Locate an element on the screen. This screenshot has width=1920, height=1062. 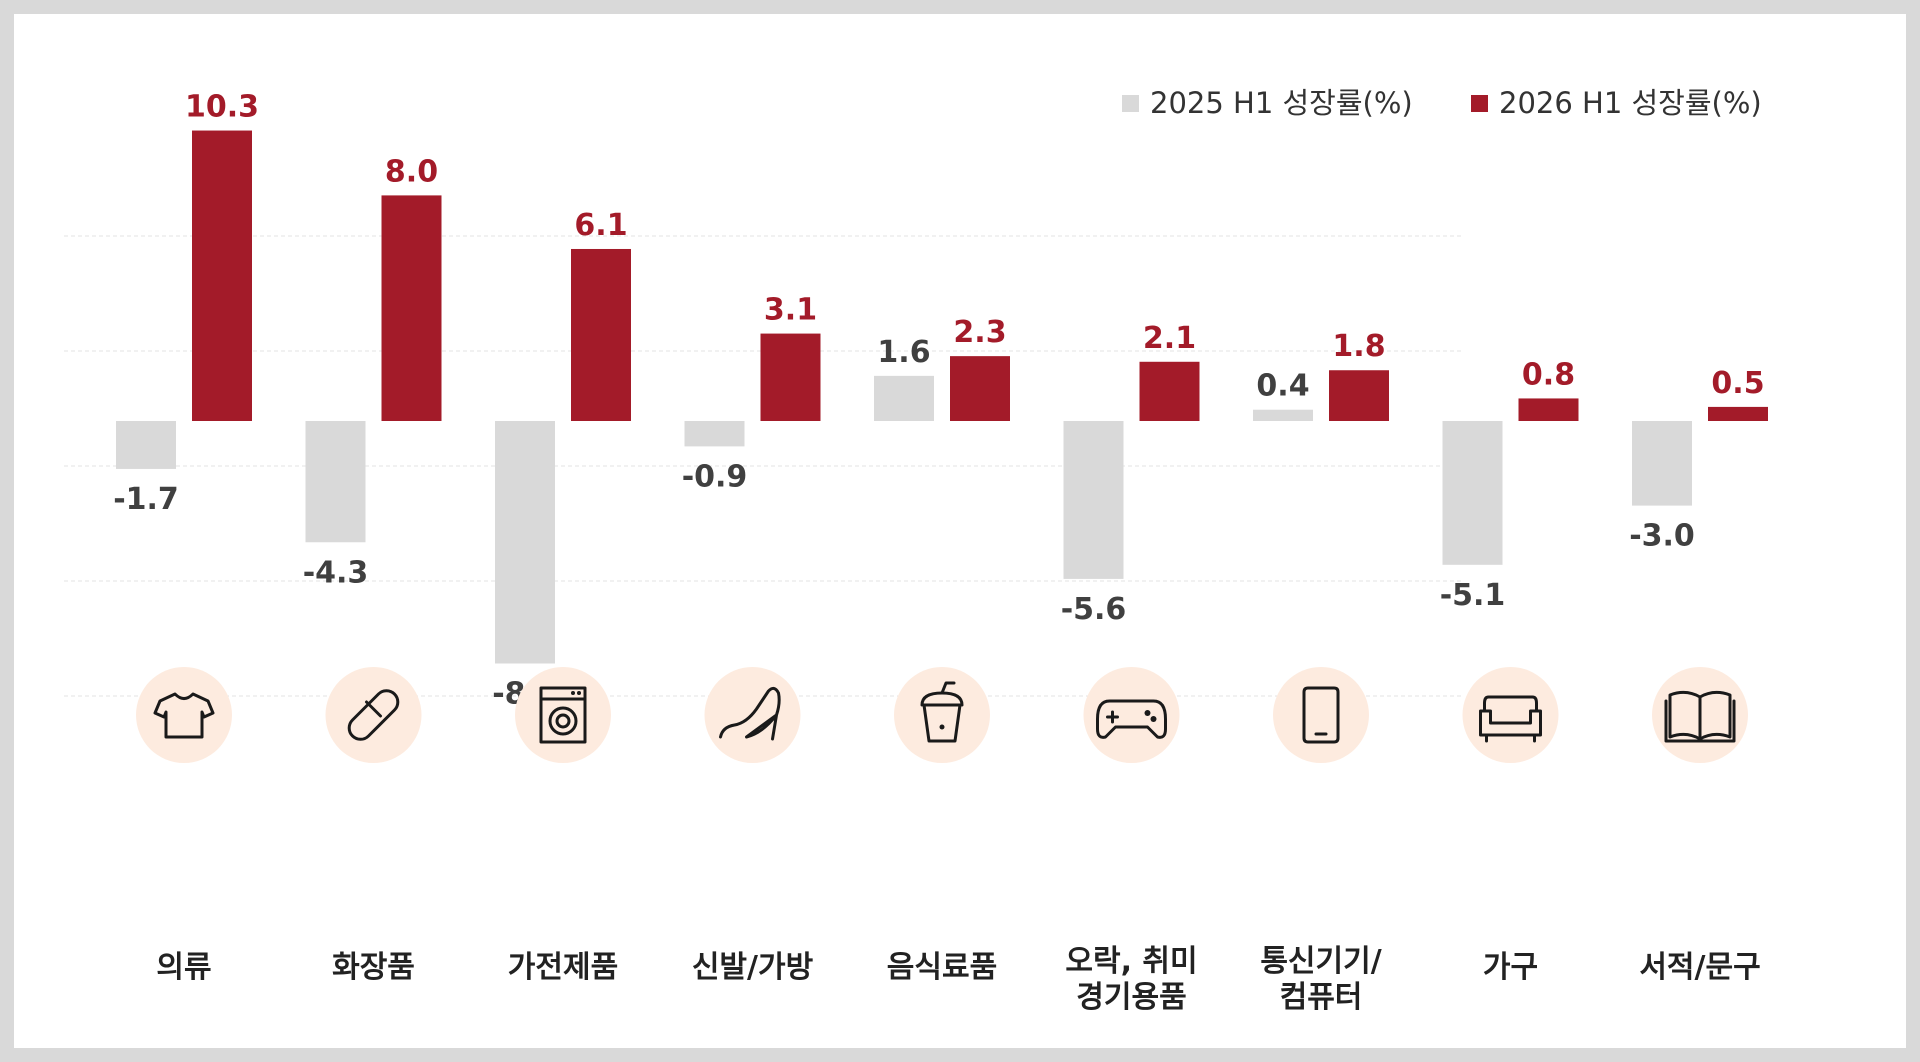
data-label: -4.3 is located at coordinates (336, 572).